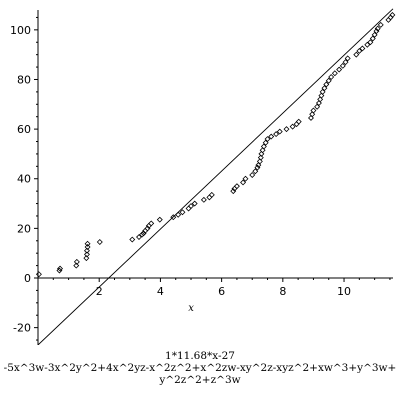  Describe the element at coordinates (191, 308) in the screenshot. I see `x-axis-label: x` at that location.